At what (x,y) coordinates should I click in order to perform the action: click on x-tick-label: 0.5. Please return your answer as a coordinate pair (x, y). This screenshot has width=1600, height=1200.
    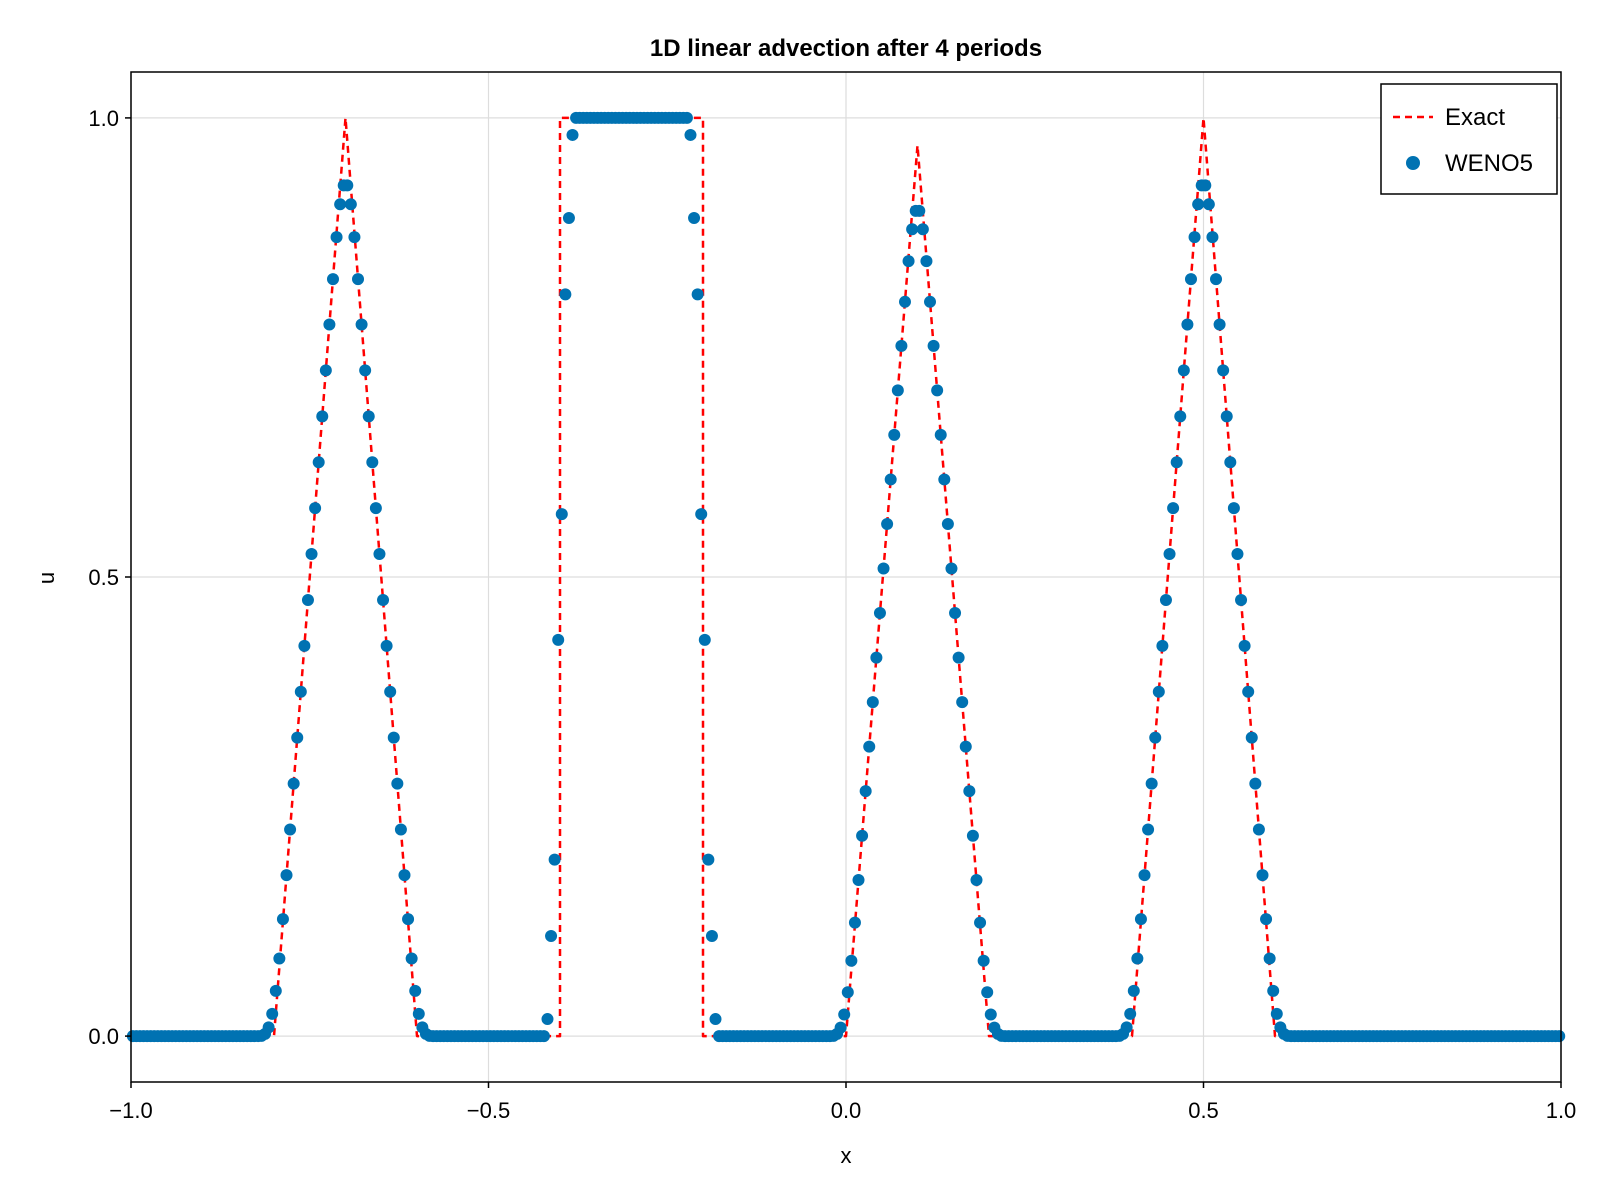
    Looking at the image, I should click on (1203, 1110).